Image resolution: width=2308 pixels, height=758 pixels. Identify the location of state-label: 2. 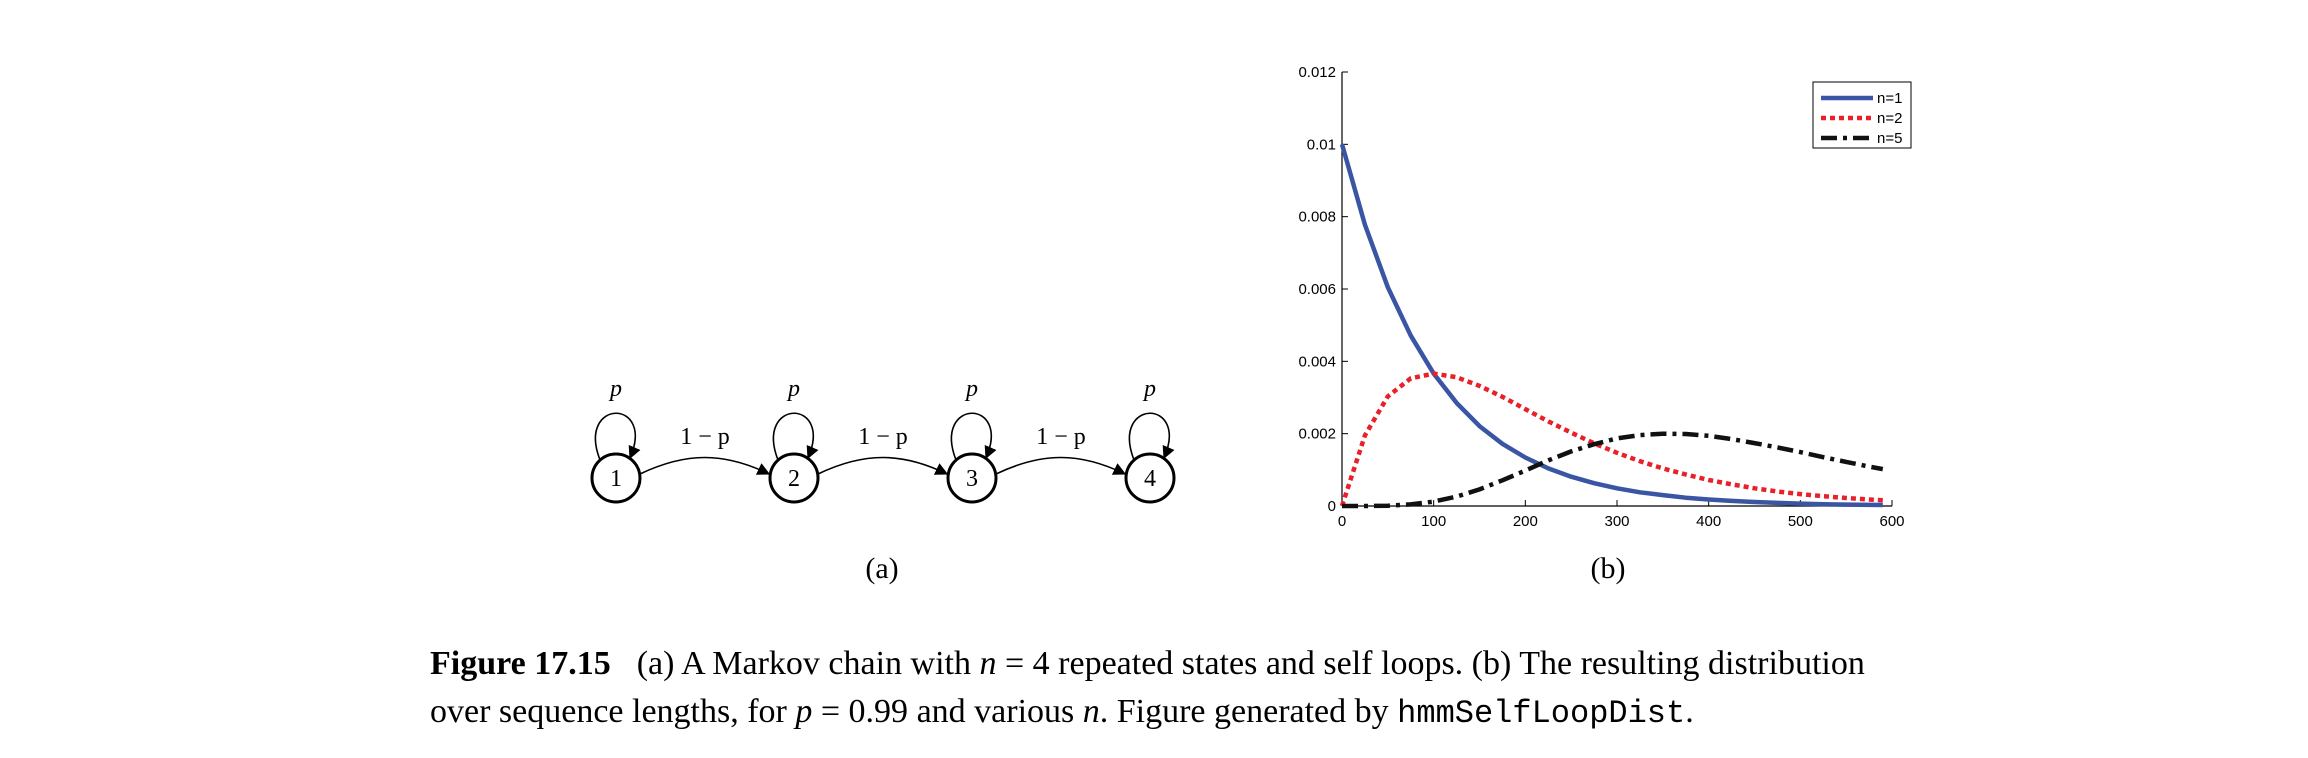
(794, 479).